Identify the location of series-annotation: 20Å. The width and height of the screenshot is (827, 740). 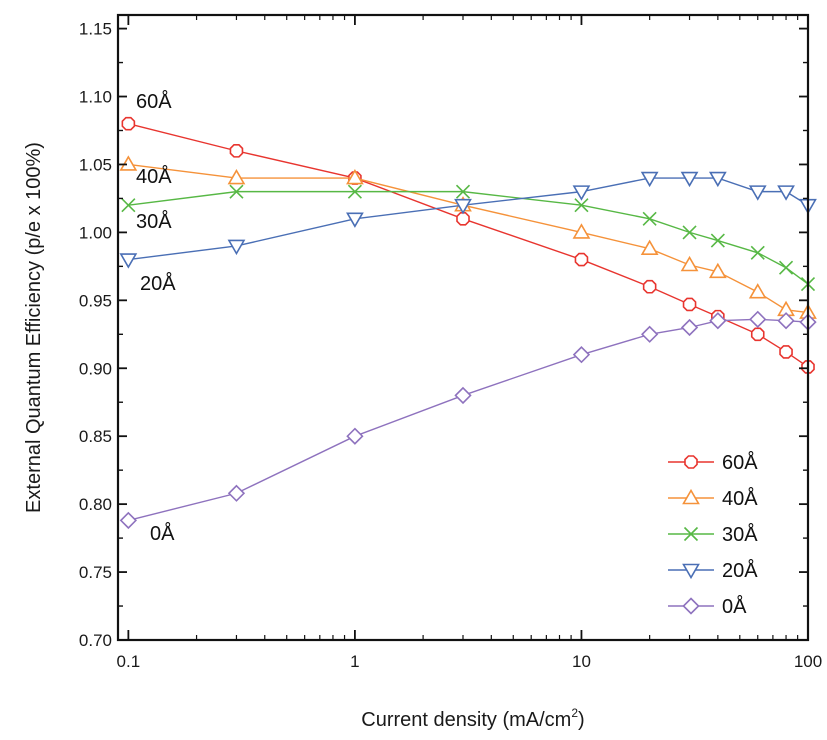
(158, 283).